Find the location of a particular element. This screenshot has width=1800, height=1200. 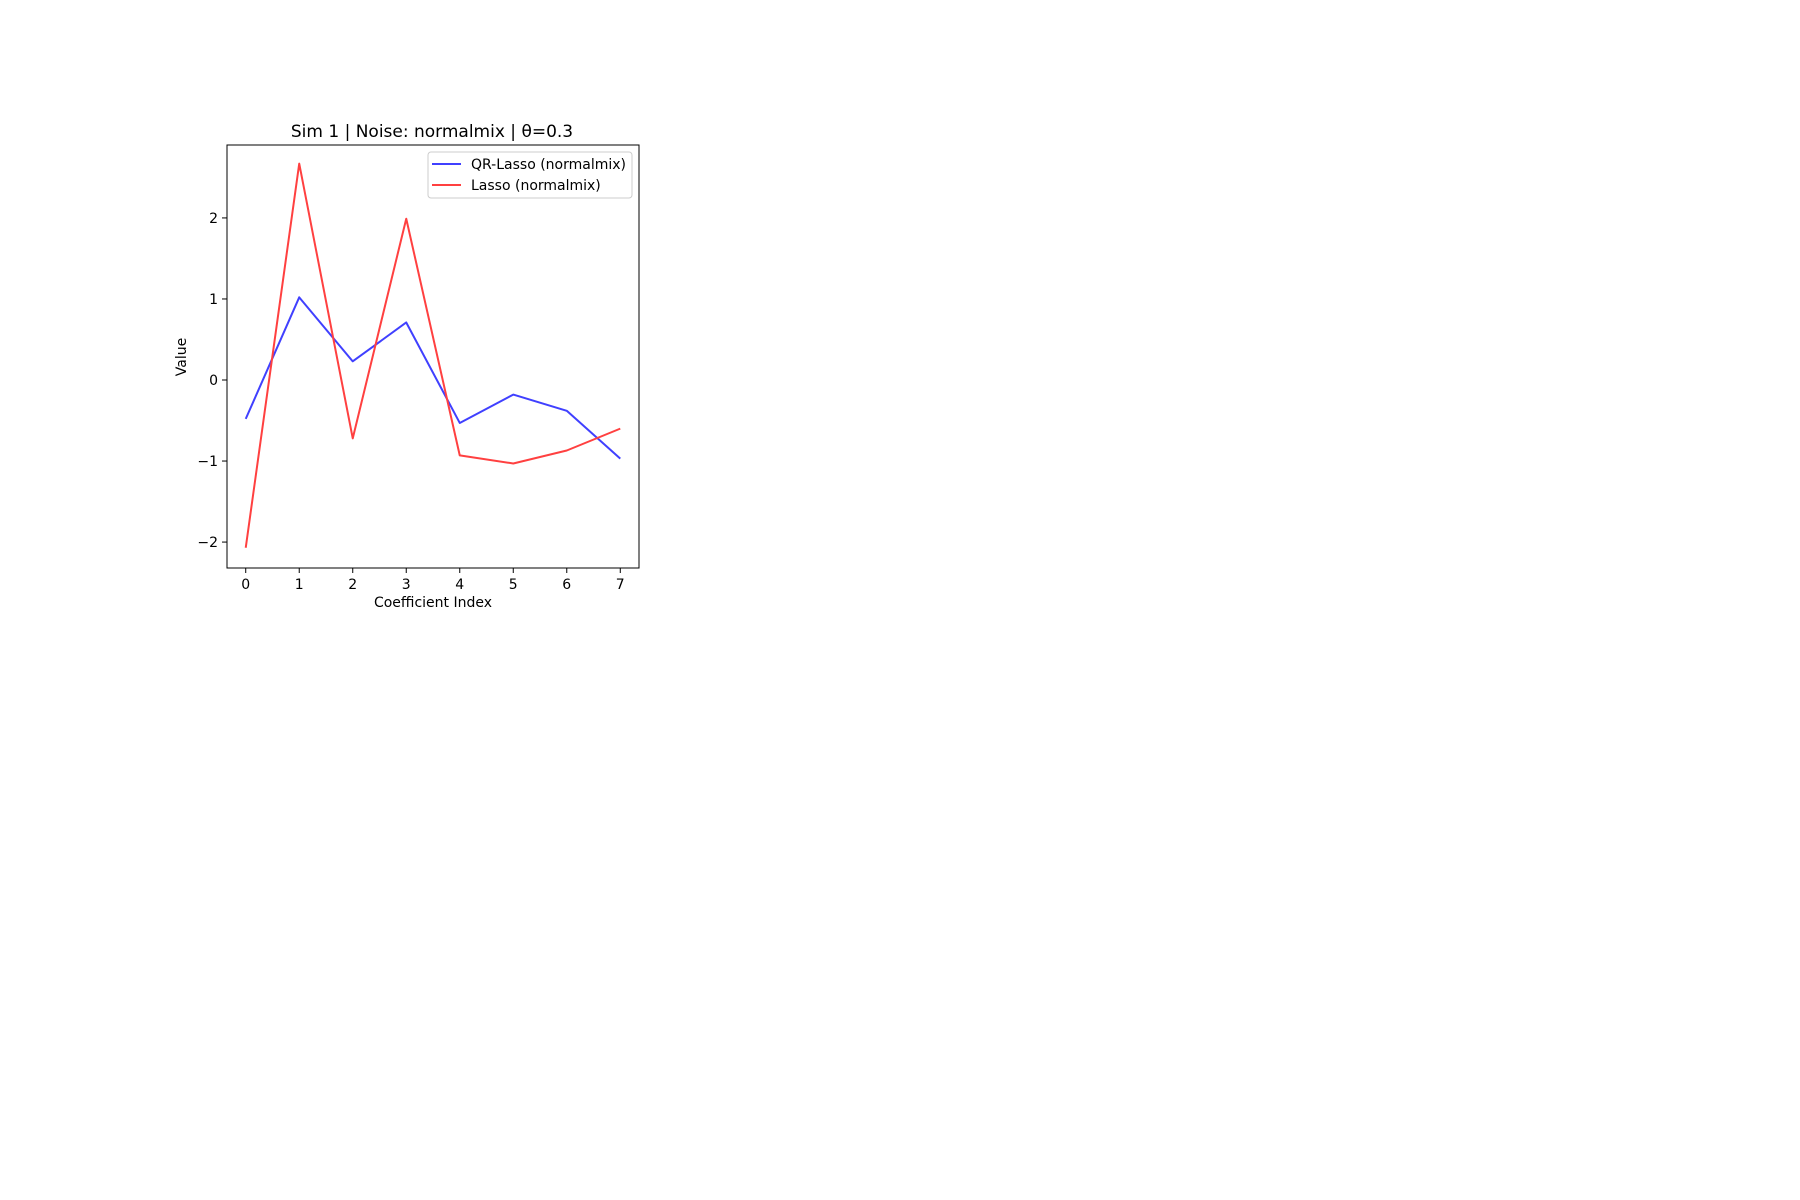

y-tick-label: −1 is located at coordinates (207, 462).